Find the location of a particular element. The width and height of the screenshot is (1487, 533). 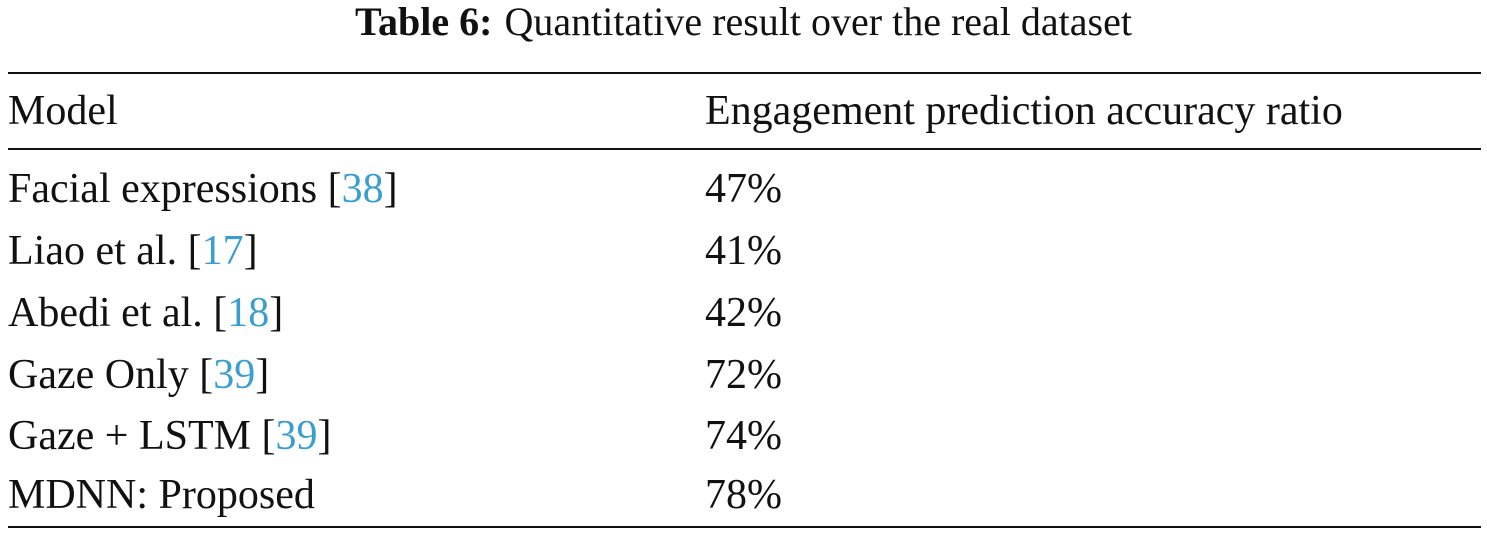

citation: 38 is located at coordinates (362, 189).